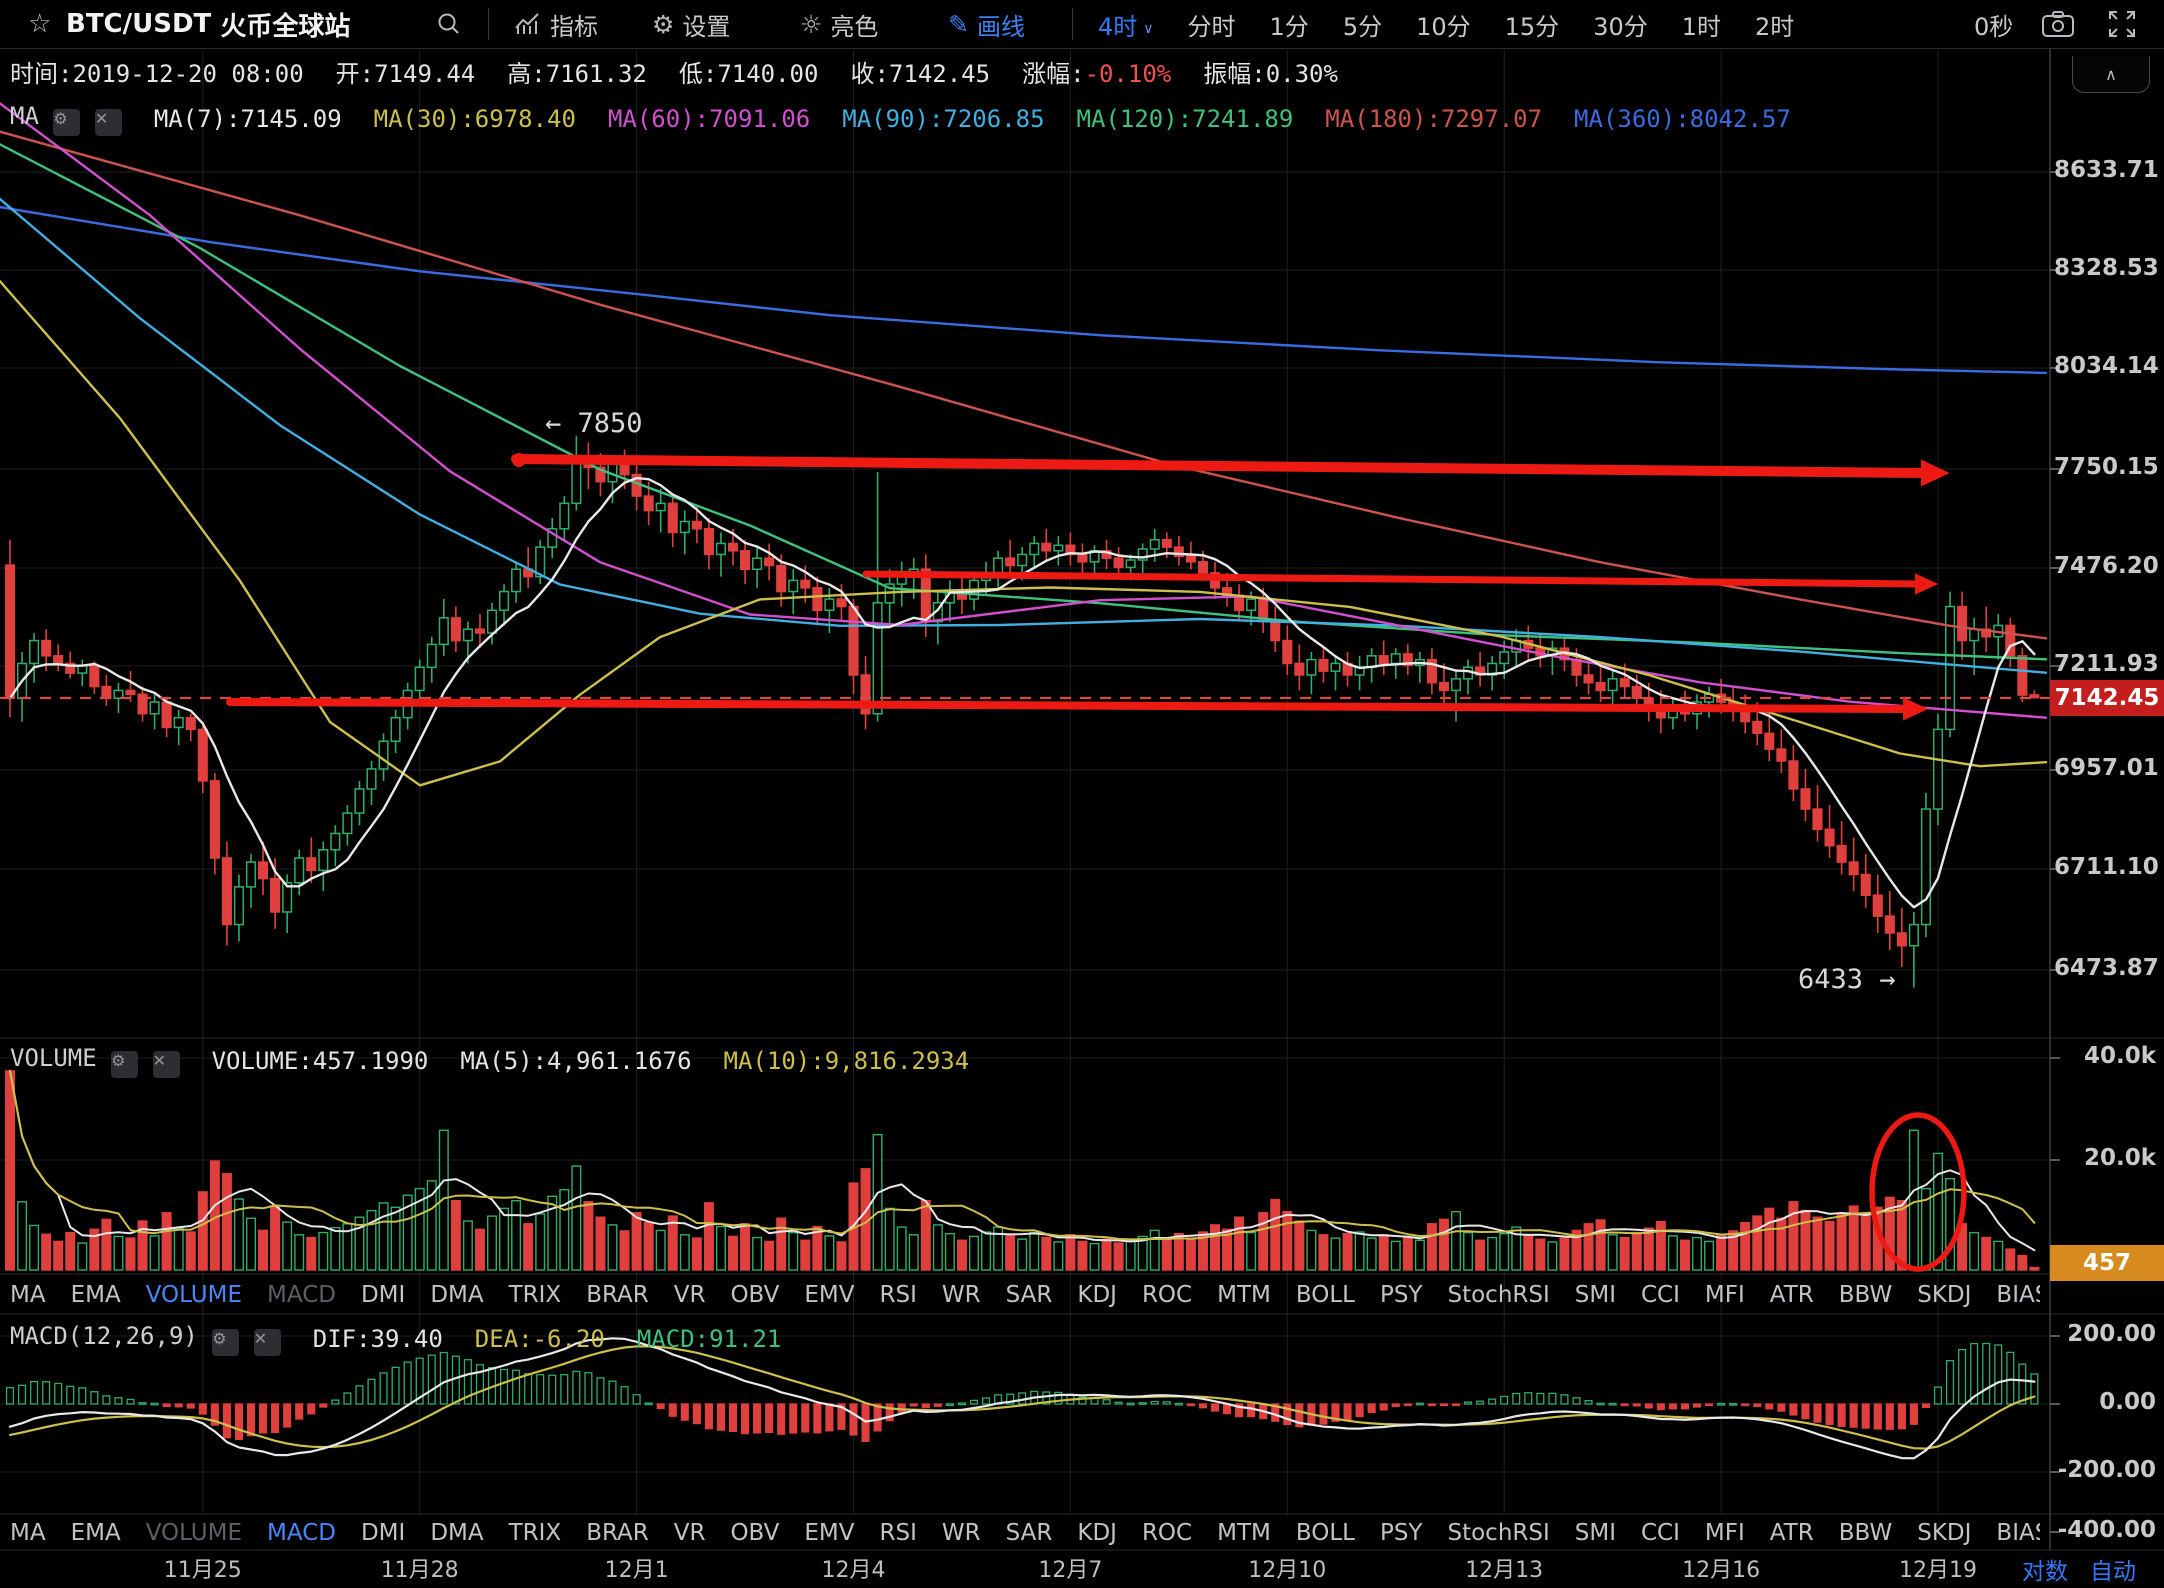 The height and width of the screenshot is (1588, 2164). Describe the element at coordinates (920, 74) in the screenshot. I see `candle-close: 收:7142.45` at that location.